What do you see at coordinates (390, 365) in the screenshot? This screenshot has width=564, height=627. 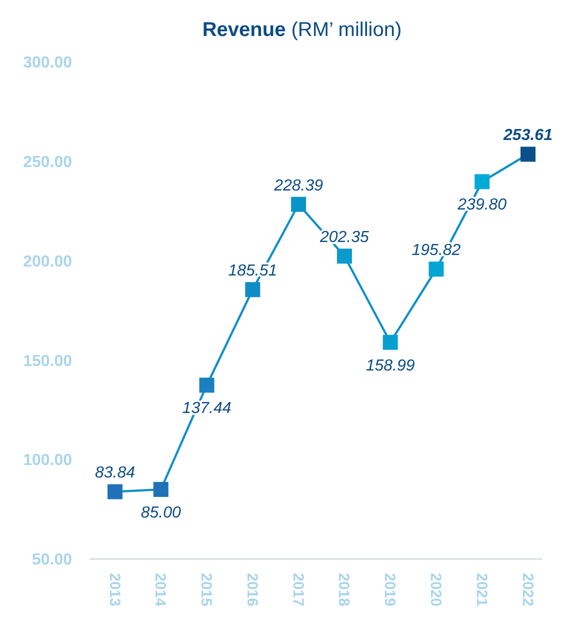 I see `data-label: 158.99` at bounding box center [390, 365].